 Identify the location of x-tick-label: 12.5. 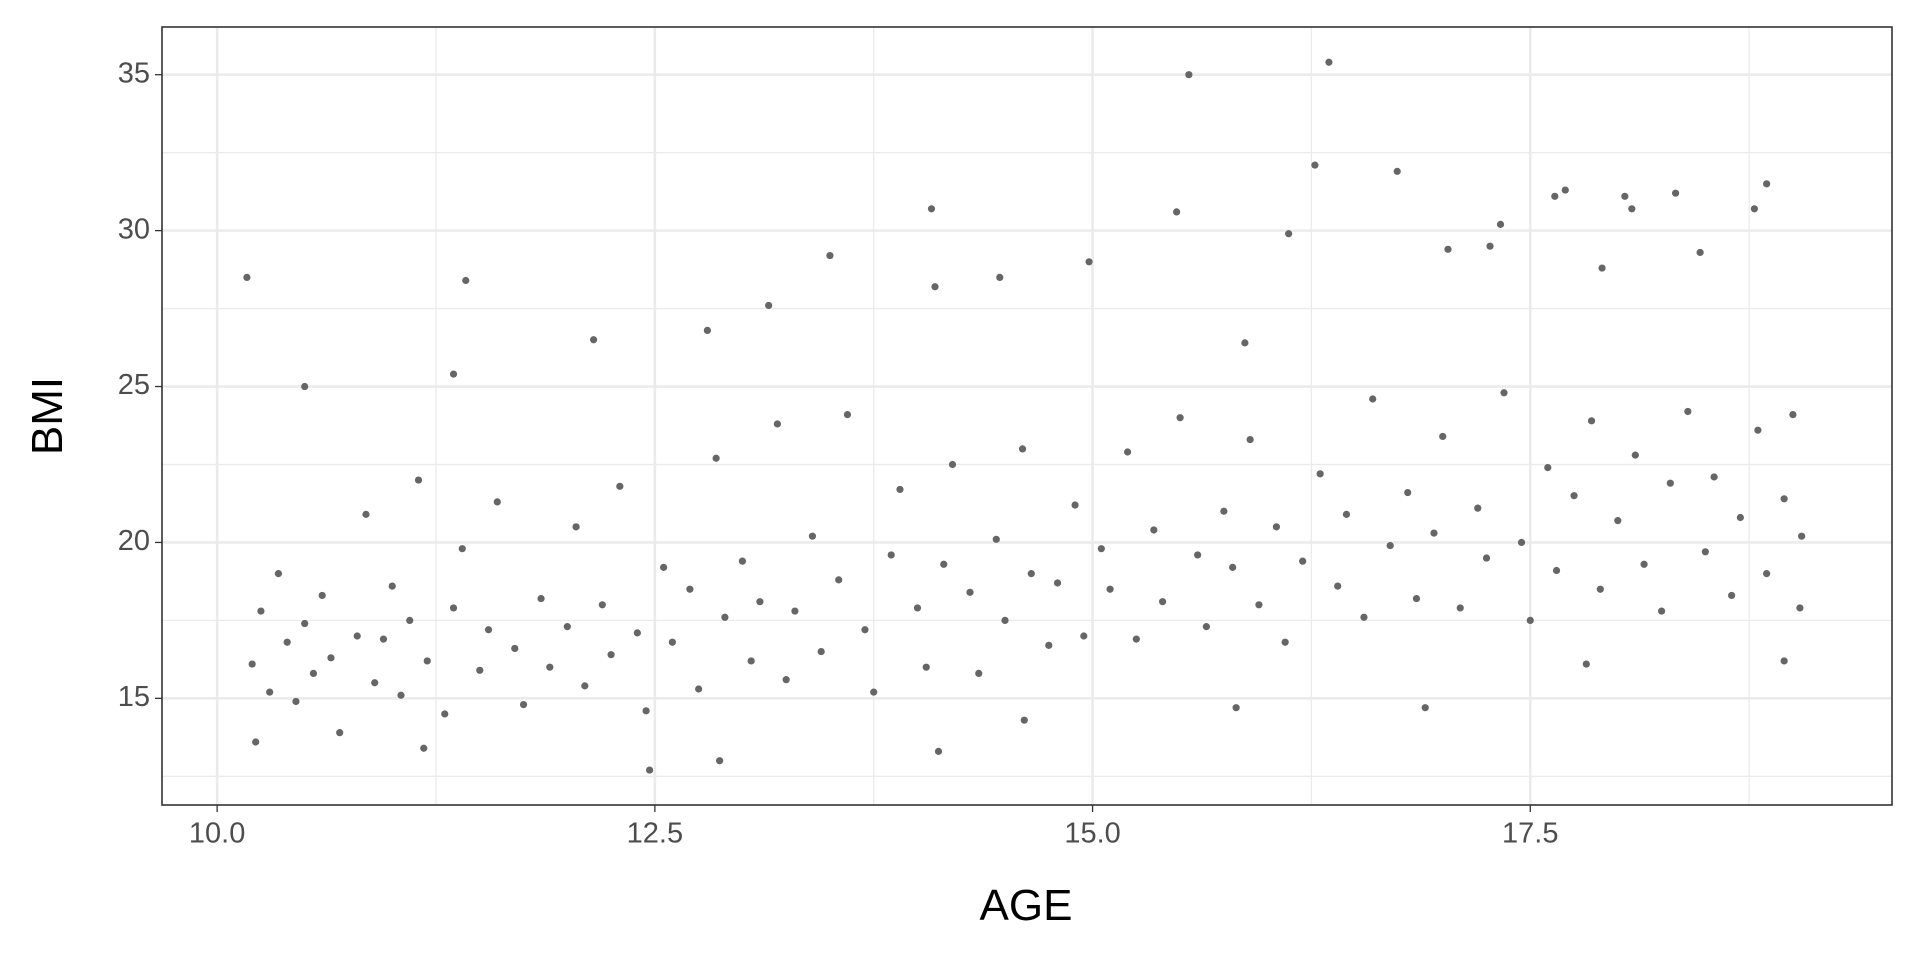
(655, 834).